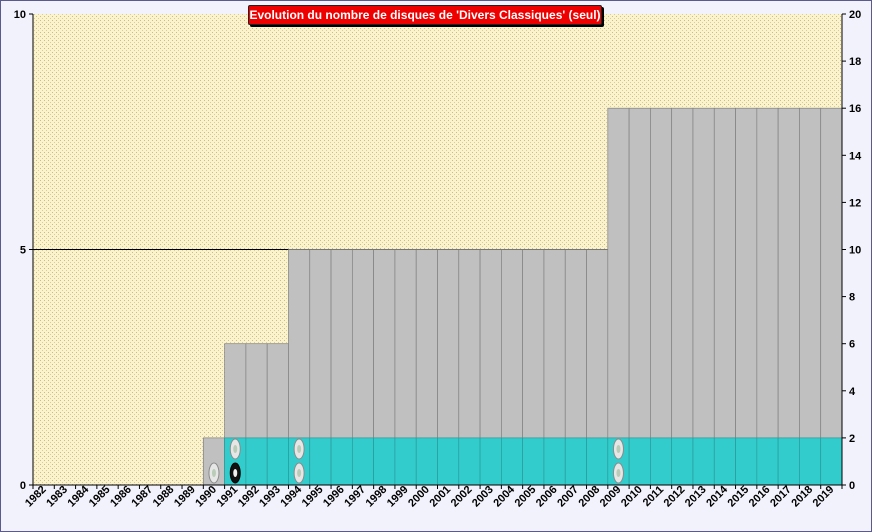  What do you see at coordinates (696, 497) in the screenshot?
I see `x-tick-label: 2013` at bounding box center [696, 497].